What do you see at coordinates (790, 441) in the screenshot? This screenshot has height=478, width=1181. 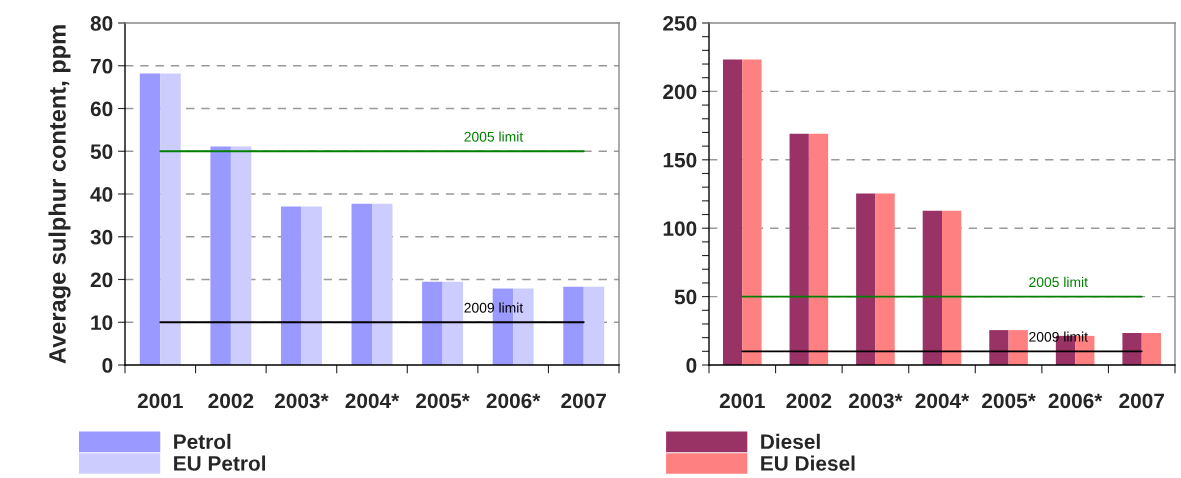 I see `legend-label: Diesel` at bounding box center [790, 441].